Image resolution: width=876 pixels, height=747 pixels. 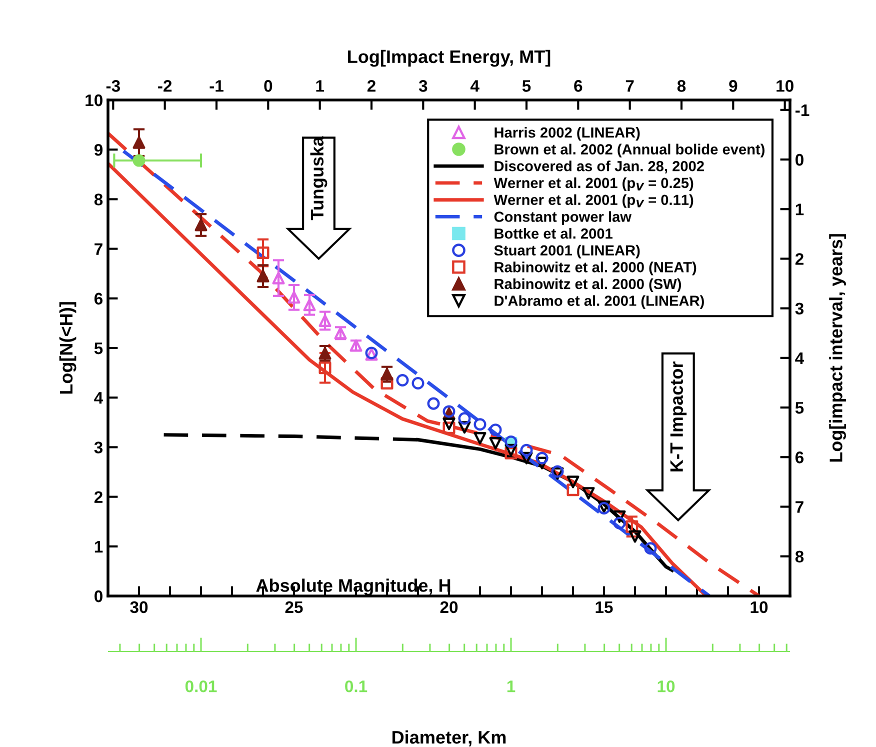 What do you see at coordinates (99, 398) in the screenshot?
I see `y-tick-label: 4` at bounding box center [99, 398].